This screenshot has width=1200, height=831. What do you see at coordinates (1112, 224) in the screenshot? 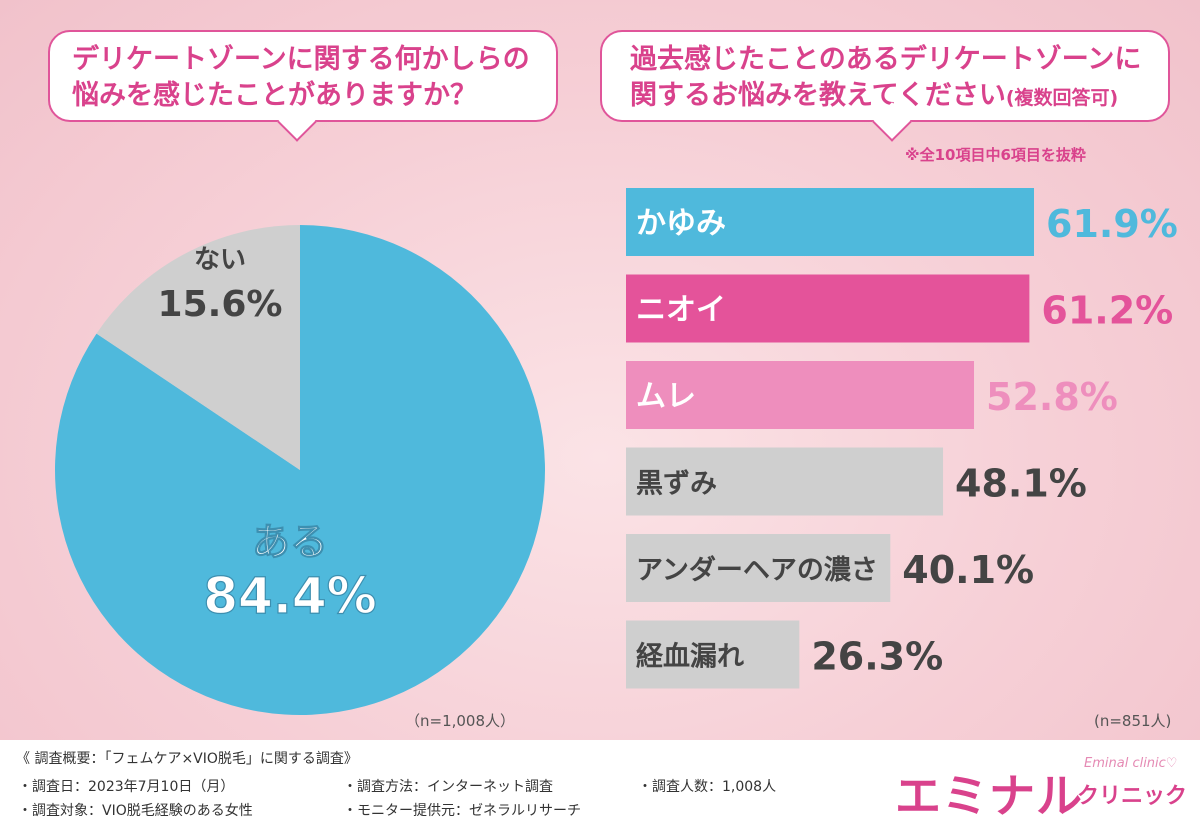
I see `bar-value-0: 61.9%` at bounding box center [1112, 224].